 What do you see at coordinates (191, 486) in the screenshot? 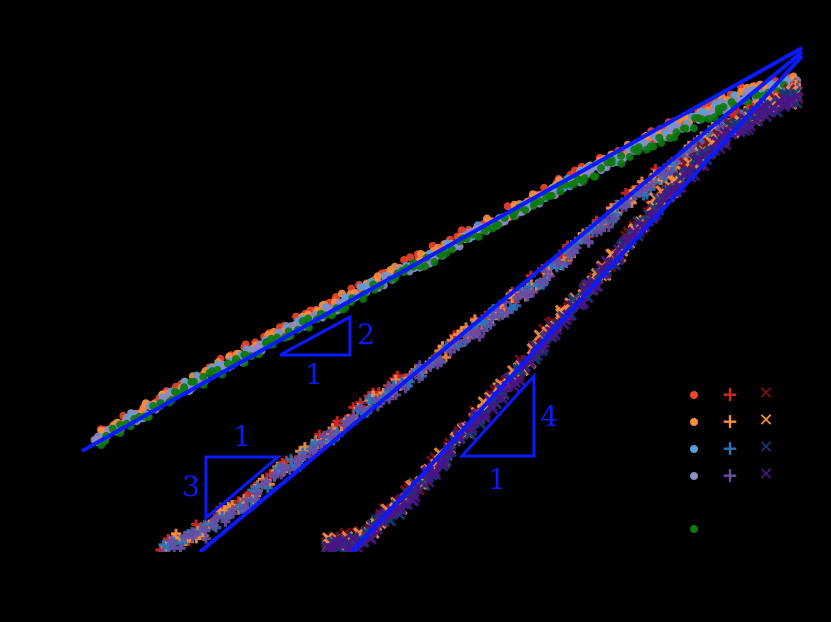
I see `rise-label: 3` at bounding box center [191, 486].